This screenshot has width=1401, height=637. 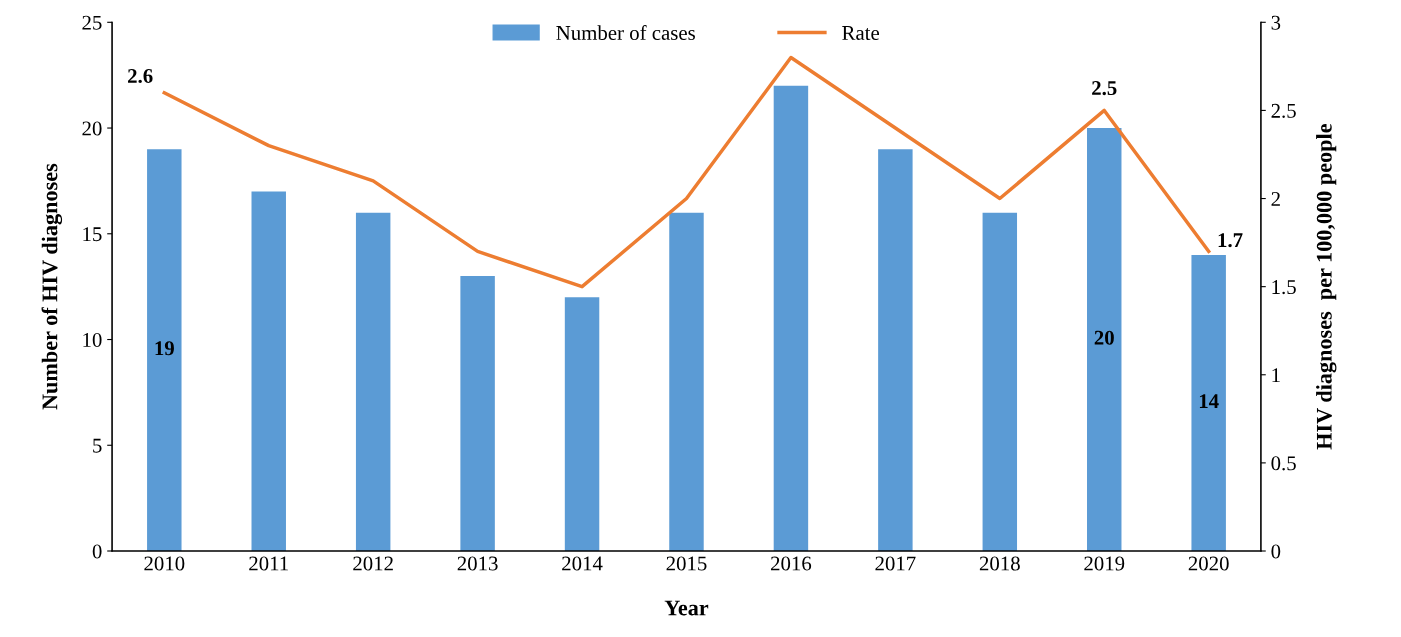 I want to click on y-tick-label: 0, so click(x=97, y=551).